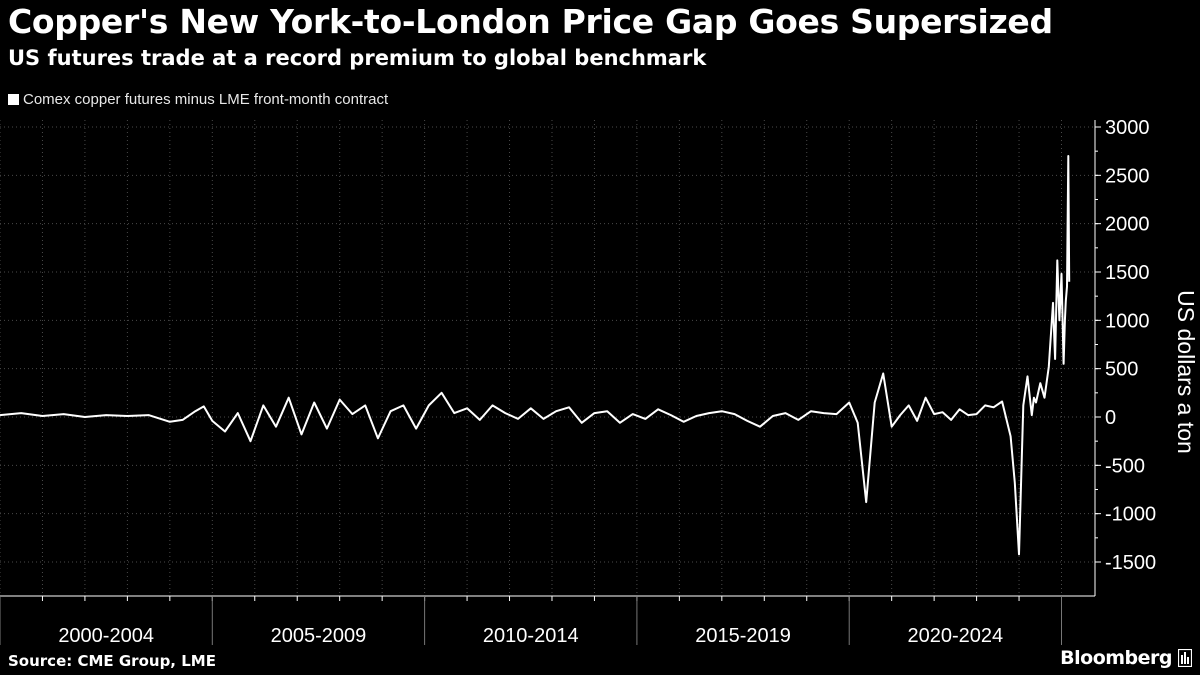 This screenshot has height=675, width=1200. What do you see at coordinates (1130, 515) in the screenshot?
I see `y-tick-label: -1000` at bounding box center [1130, 515].